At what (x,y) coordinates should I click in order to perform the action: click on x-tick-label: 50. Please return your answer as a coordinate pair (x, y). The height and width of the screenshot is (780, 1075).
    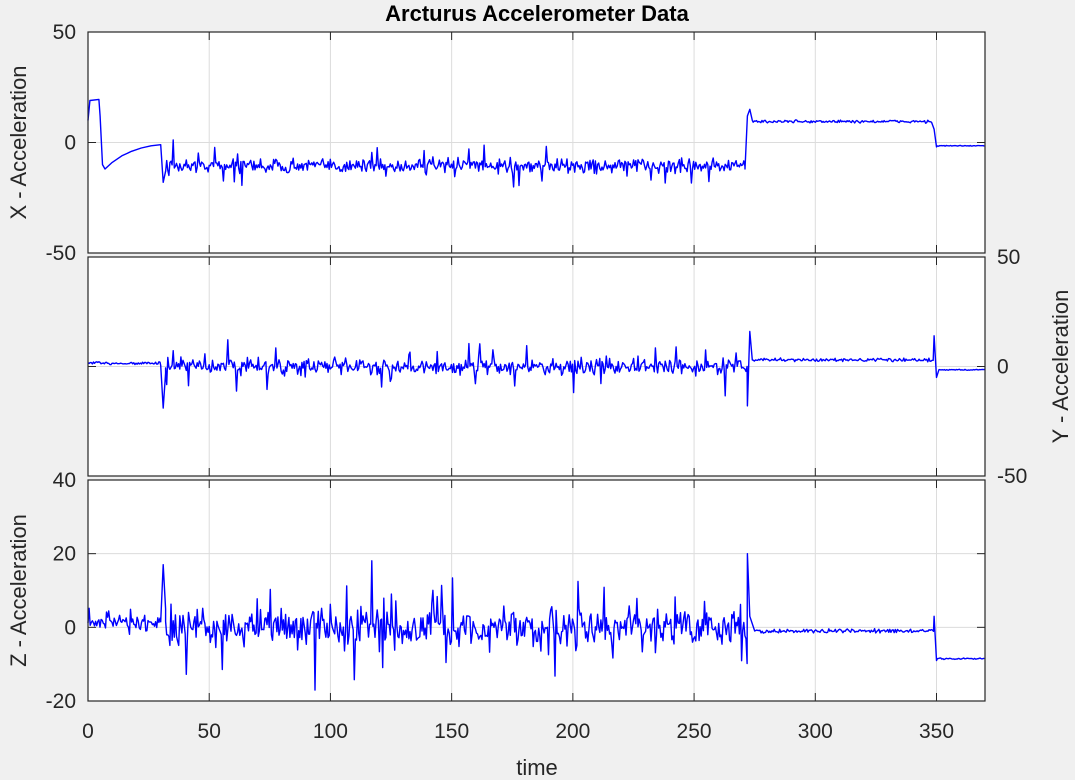
    Looking at the image, I should click on (209, 731).